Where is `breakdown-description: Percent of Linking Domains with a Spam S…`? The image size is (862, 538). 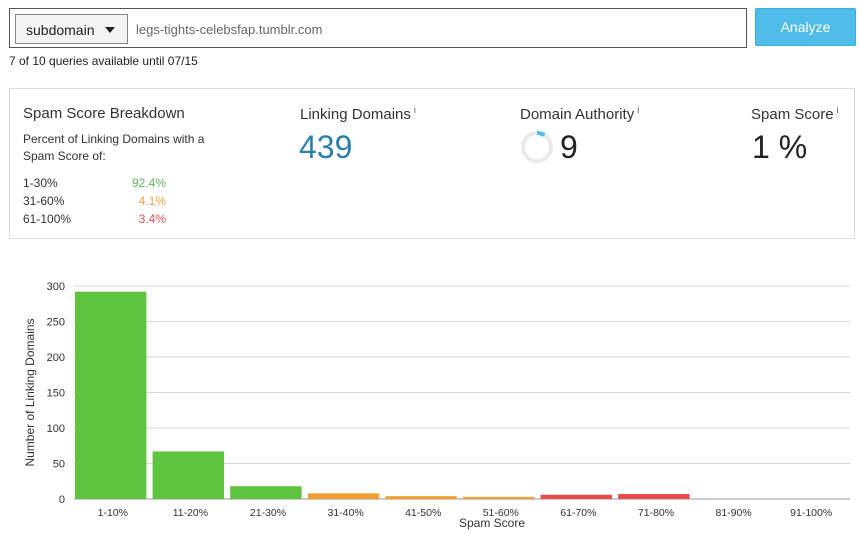 breakdown-description: Percent of Linking Domains with a Spam S… is located at coordinates (114, 147).